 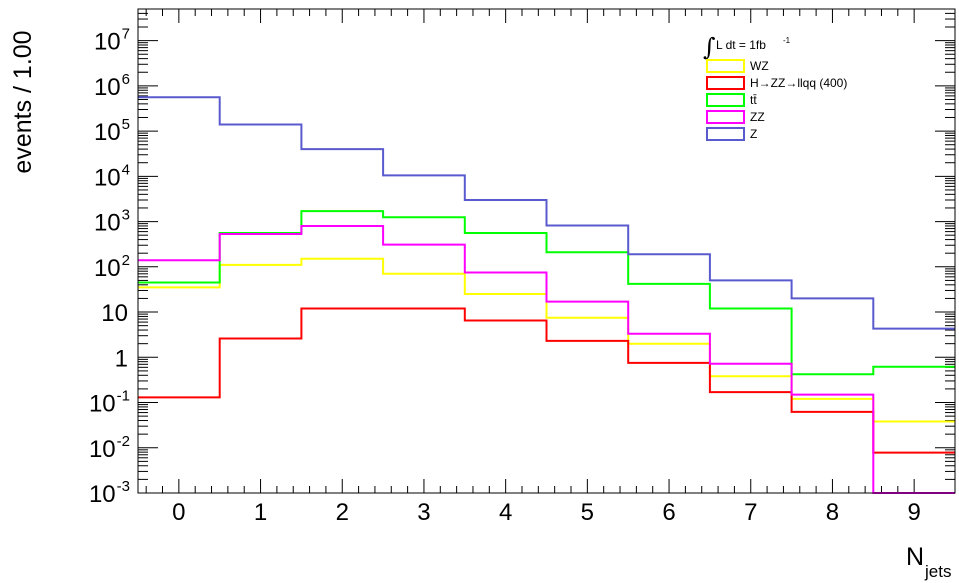 What do you see at coordinates (126, 215) in the screenshot?
I see `y-tick-label-exponent: 3` at bounding box center [126, 215].